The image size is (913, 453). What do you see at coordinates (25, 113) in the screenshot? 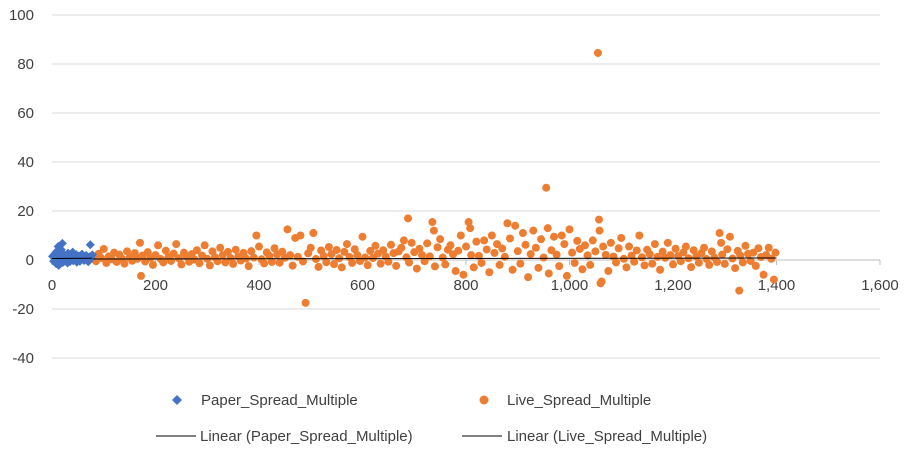
I see `y-tick-label: 60` at bounding box center [25, 113].